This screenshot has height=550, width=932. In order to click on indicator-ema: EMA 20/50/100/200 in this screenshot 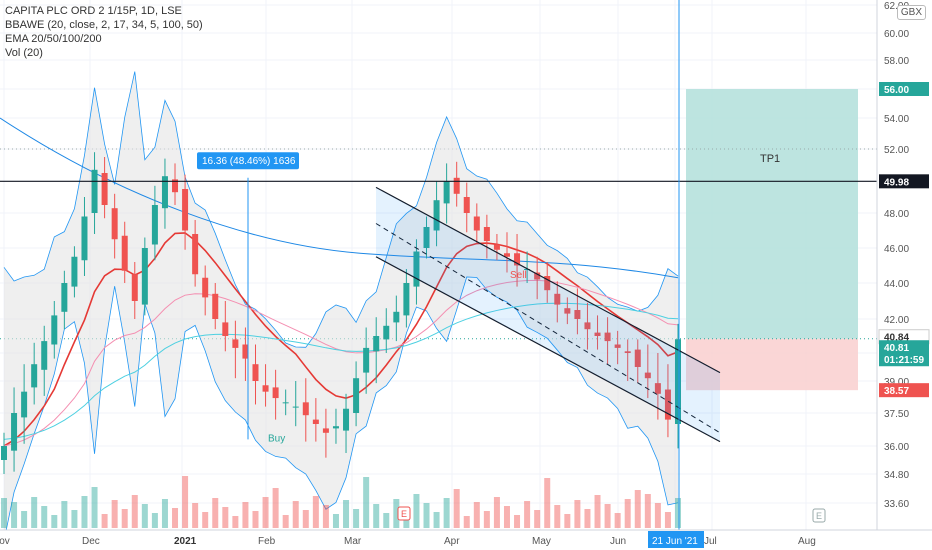, I will do `click(53, 39)`.